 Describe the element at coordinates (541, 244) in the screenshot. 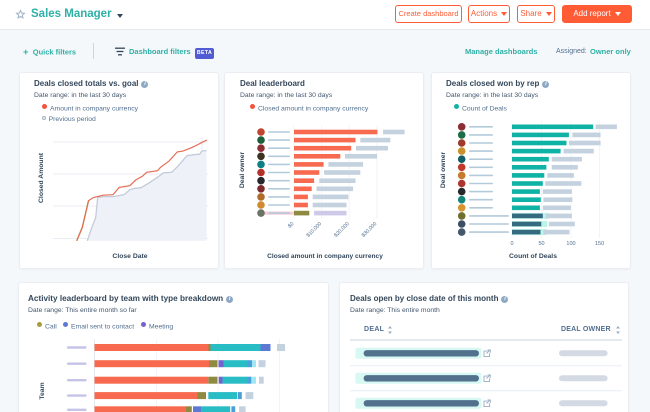

I see `svg-text: 50` at that location.